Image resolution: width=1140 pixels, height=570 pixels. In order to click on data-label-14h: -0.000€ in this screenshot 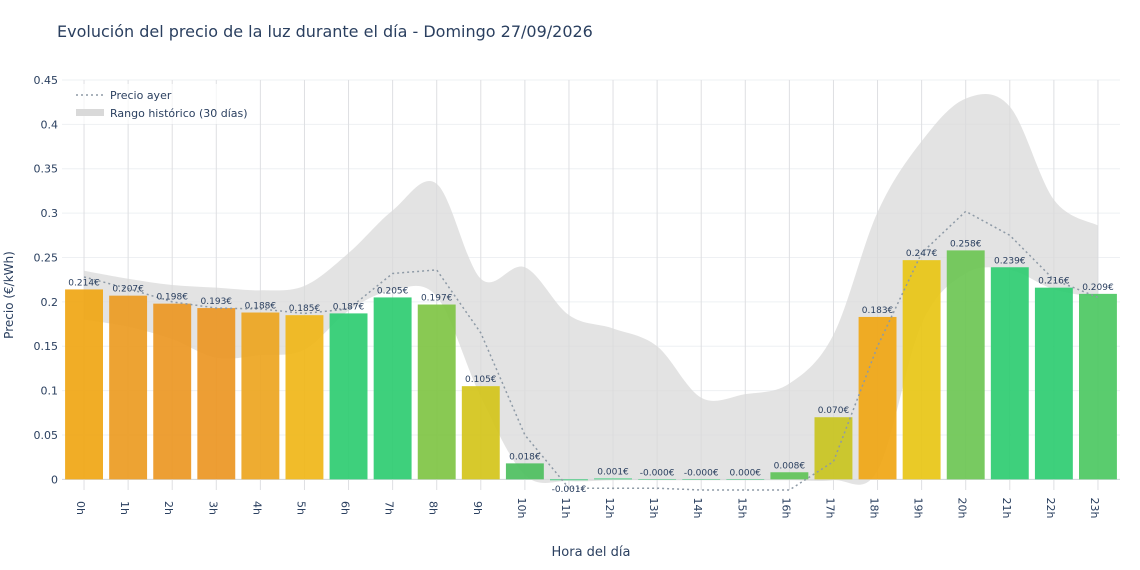, I will do `click(701, 473)`.